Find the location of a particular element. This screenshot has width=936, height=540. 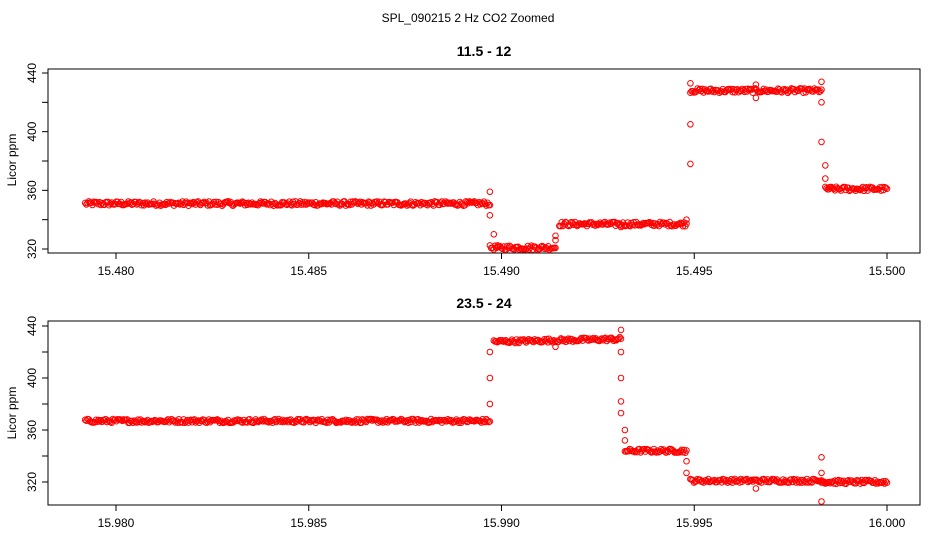

x-tick-label: 15.480 is located at coordinates (116, 271).